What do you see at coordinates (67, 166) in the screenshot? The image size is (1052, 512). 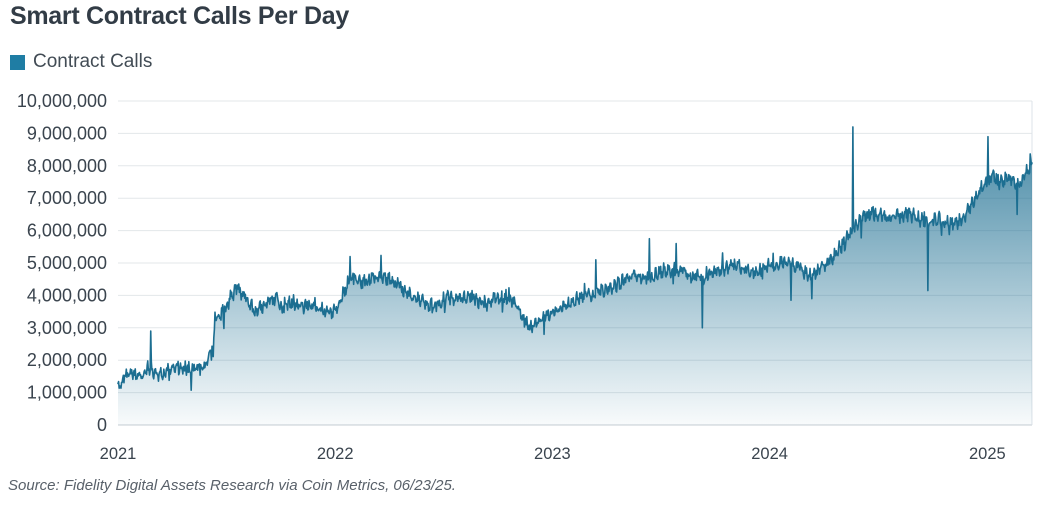 I see `y-axis-tick-label: 8,000,000` at bounding box center [67, 166].